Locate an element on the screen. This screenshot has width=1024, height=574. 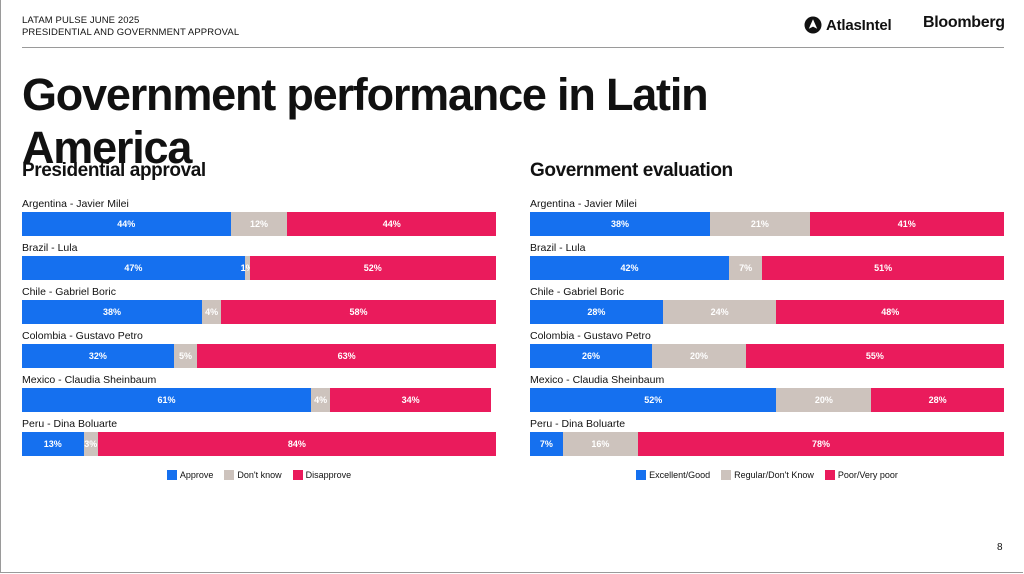
bar-segment-disapprove: 63% is located at coordinates (346, 356).